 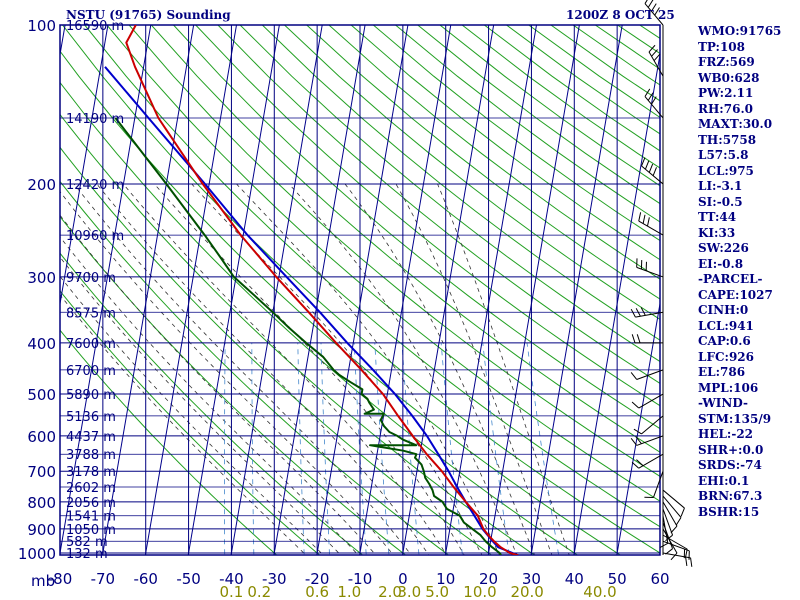 I want to click on pressure-tick-label: 900, so click(x=41, y=530).